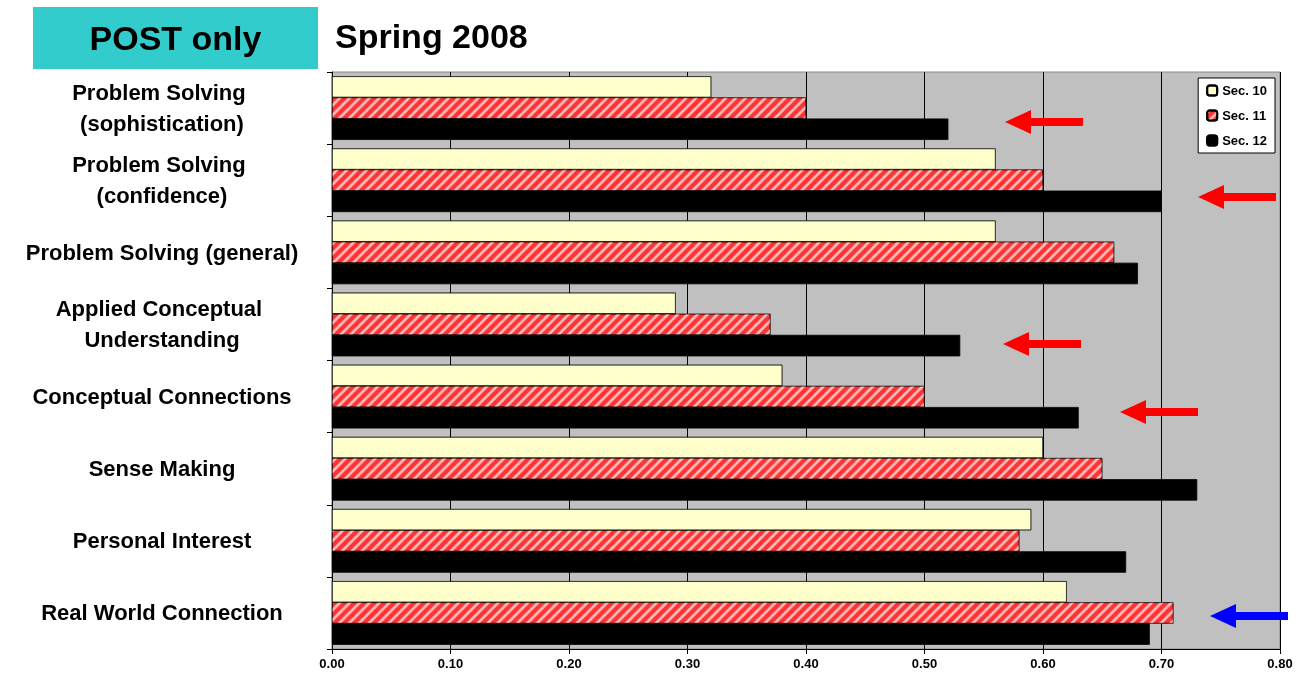  I want to click on x-tick-label: 0.50, so click(924, 663).